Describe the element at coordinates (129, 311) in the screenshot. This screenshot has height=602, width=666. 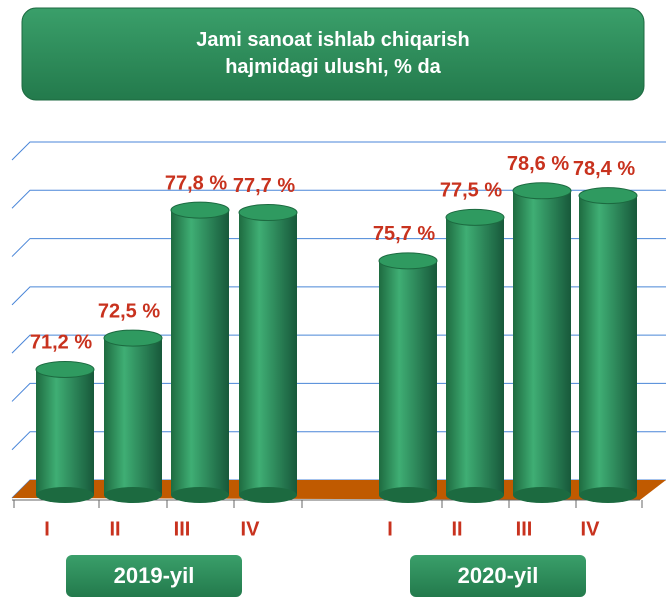
I see `value-label: 72,5 %` at that location.